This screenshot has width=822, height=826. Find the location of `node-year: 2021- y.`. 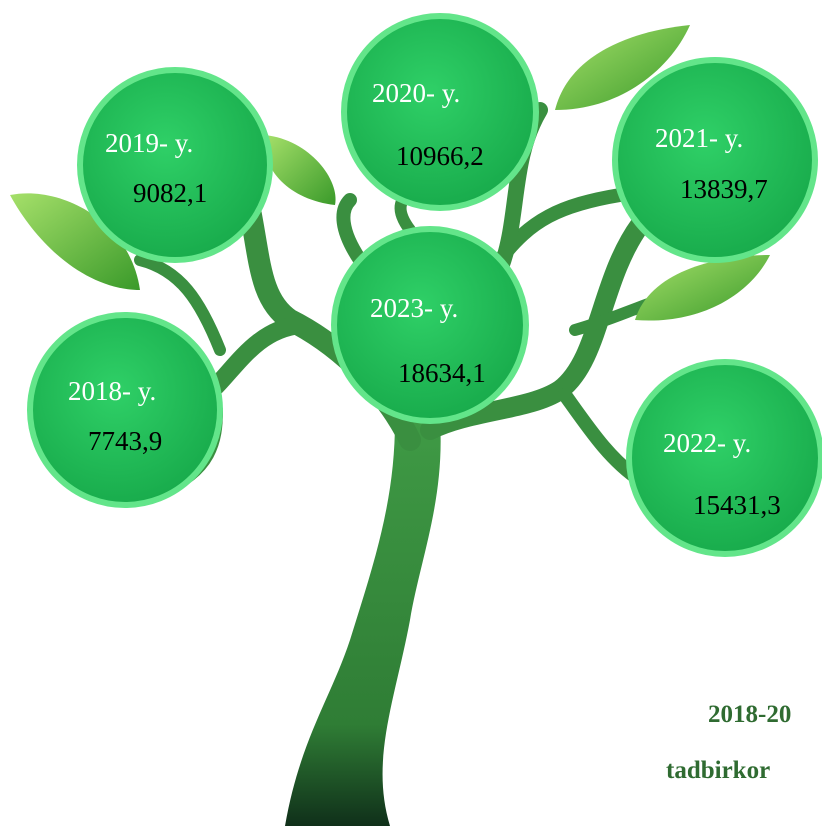

node-year: 2021- y. is located at coordinates (699, 138).